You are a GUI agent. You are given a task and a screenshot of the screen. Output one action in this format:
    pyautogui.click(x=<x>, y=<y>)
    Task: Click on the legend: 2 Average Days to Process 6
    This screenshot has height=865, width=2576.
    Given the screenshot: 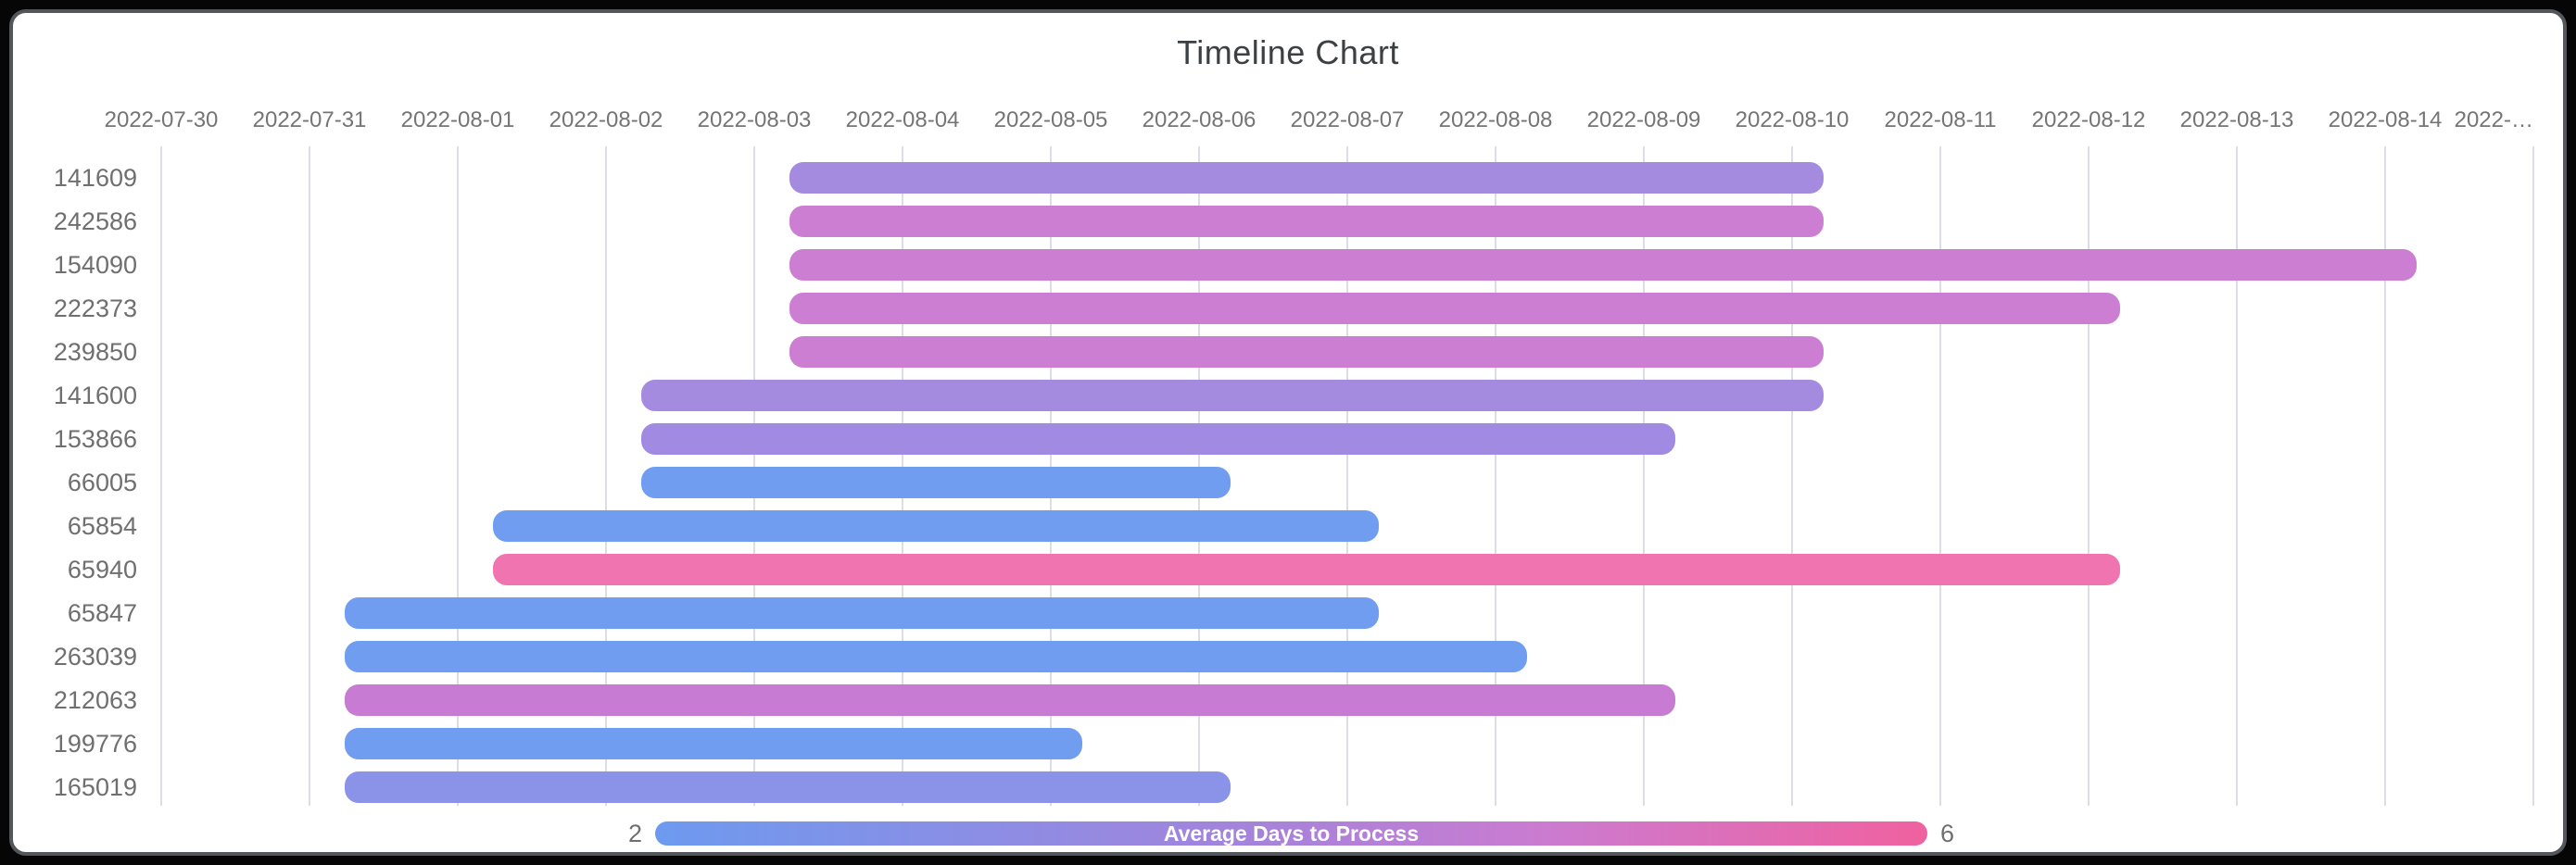 What is the action you would take?
    pyautogui.click(x=1291, y=833)
    